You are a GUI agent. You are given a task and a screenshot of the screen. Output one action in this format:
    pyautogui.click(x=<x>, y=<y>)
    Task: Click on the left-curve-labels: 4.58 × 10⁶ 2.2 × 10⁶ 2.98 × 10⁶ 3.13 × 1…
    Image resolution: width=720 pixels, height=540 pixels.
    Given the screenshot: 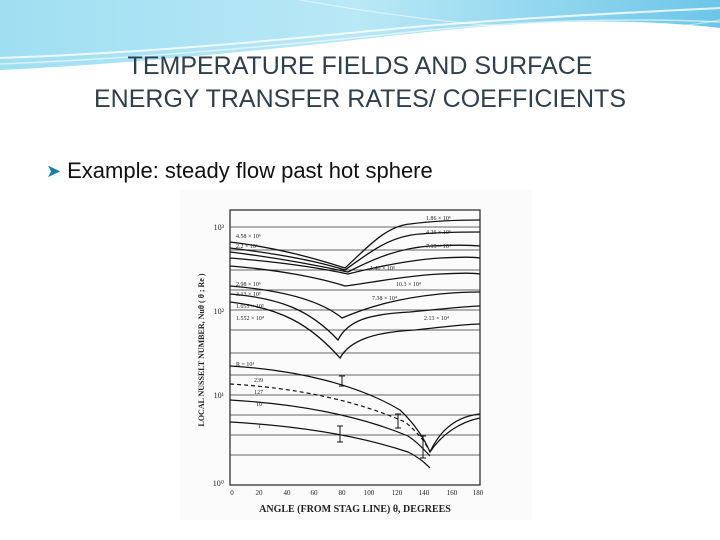 What is the action you would take?
    pyautogui.click(x=250, y=332)
    